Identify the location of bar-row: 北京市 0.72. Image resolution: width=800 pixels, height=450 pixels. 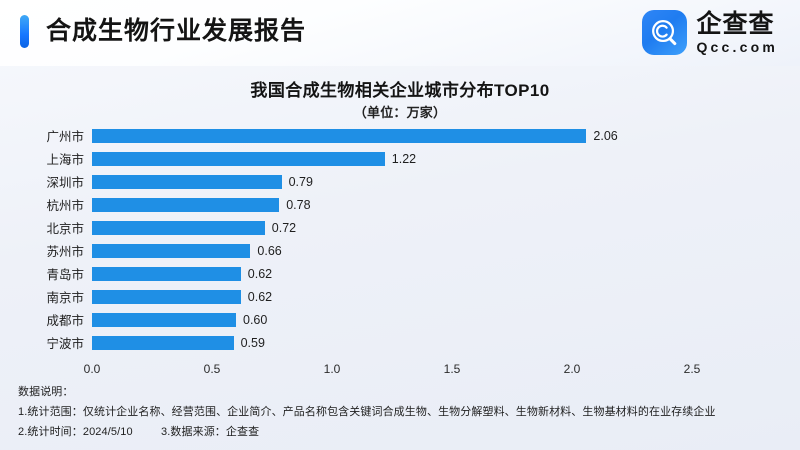
(400, 227).